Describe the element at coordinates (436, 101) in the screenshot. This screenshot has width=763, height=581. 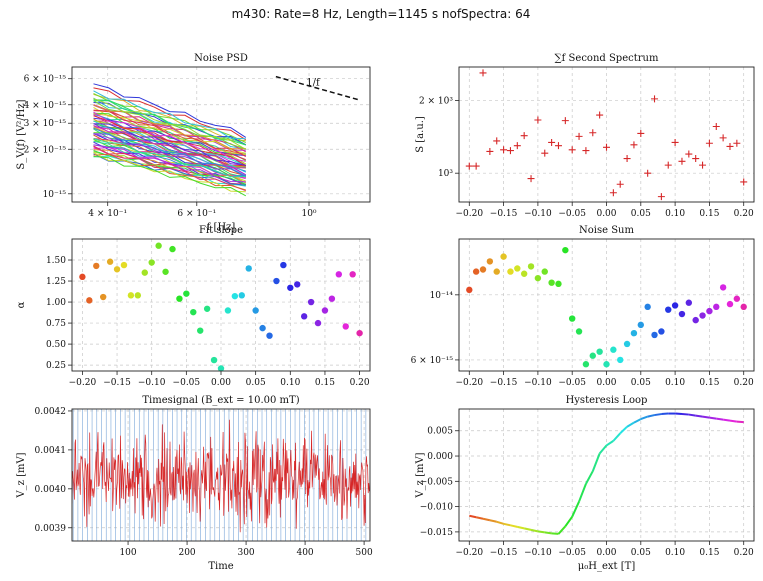
I see `y-tick-label: 2 × 10³` at that location.